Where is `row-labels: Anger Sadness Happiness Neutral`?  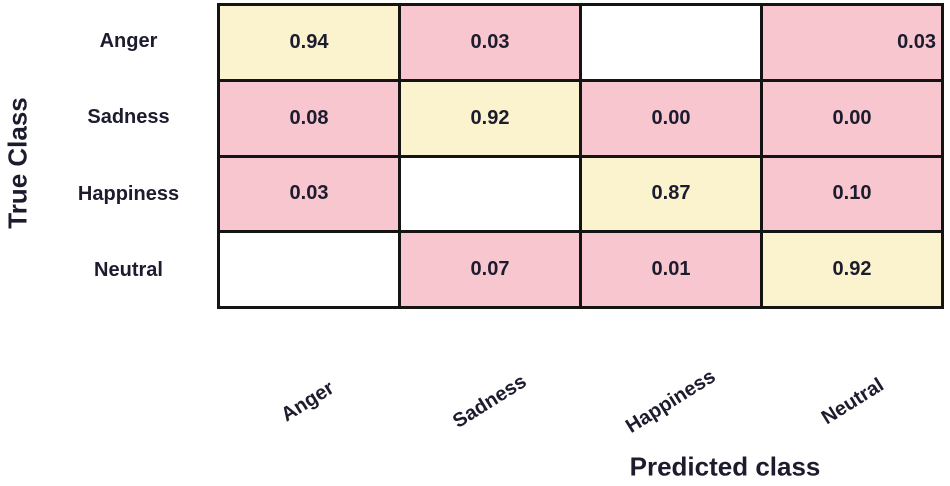 row-labels: Anger Sadness Happiness Neutral is located at coordinates (128, 156).